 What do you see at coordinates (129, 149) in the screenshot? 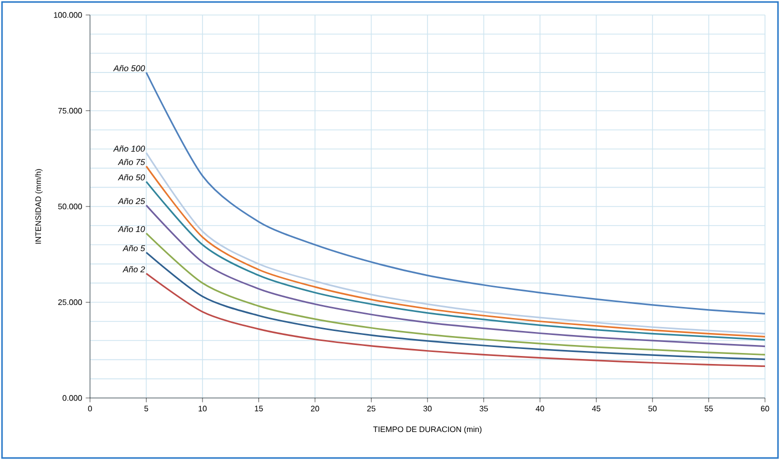
I see `series-label: Año 100` at bounding box center [129, 149].